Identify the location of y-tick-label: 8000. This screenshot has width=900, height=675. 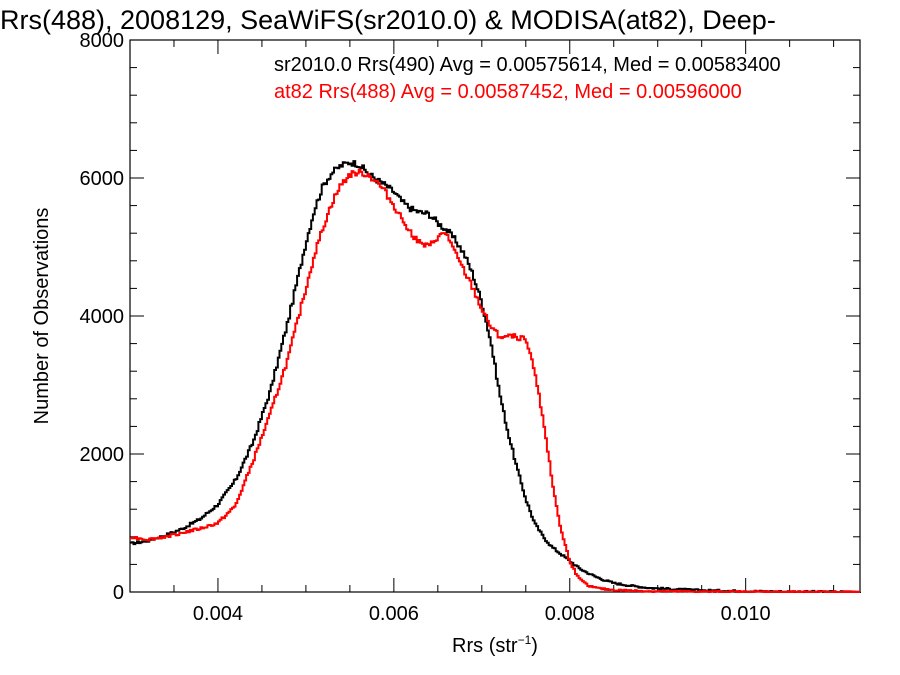
(102, 41).